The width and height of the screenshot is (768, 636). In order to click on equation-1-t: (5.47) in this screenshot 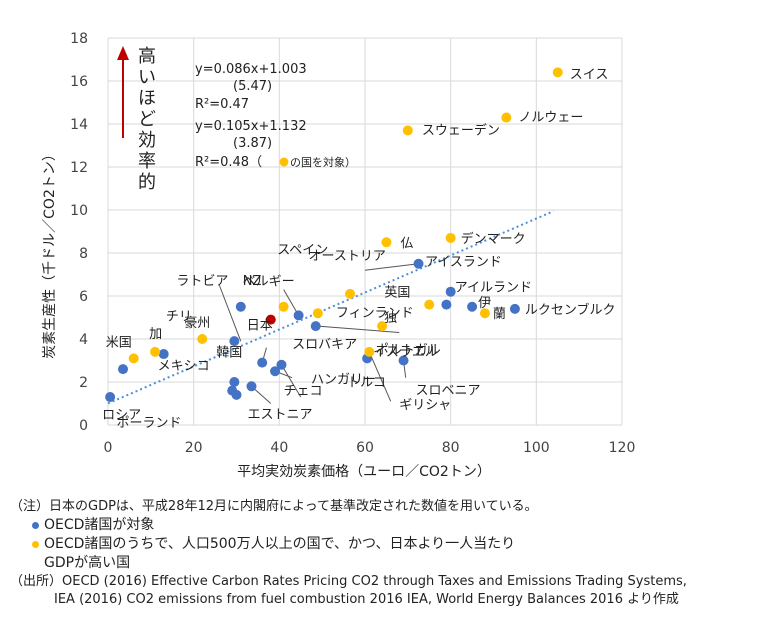, I will do `click(252, 86)`.